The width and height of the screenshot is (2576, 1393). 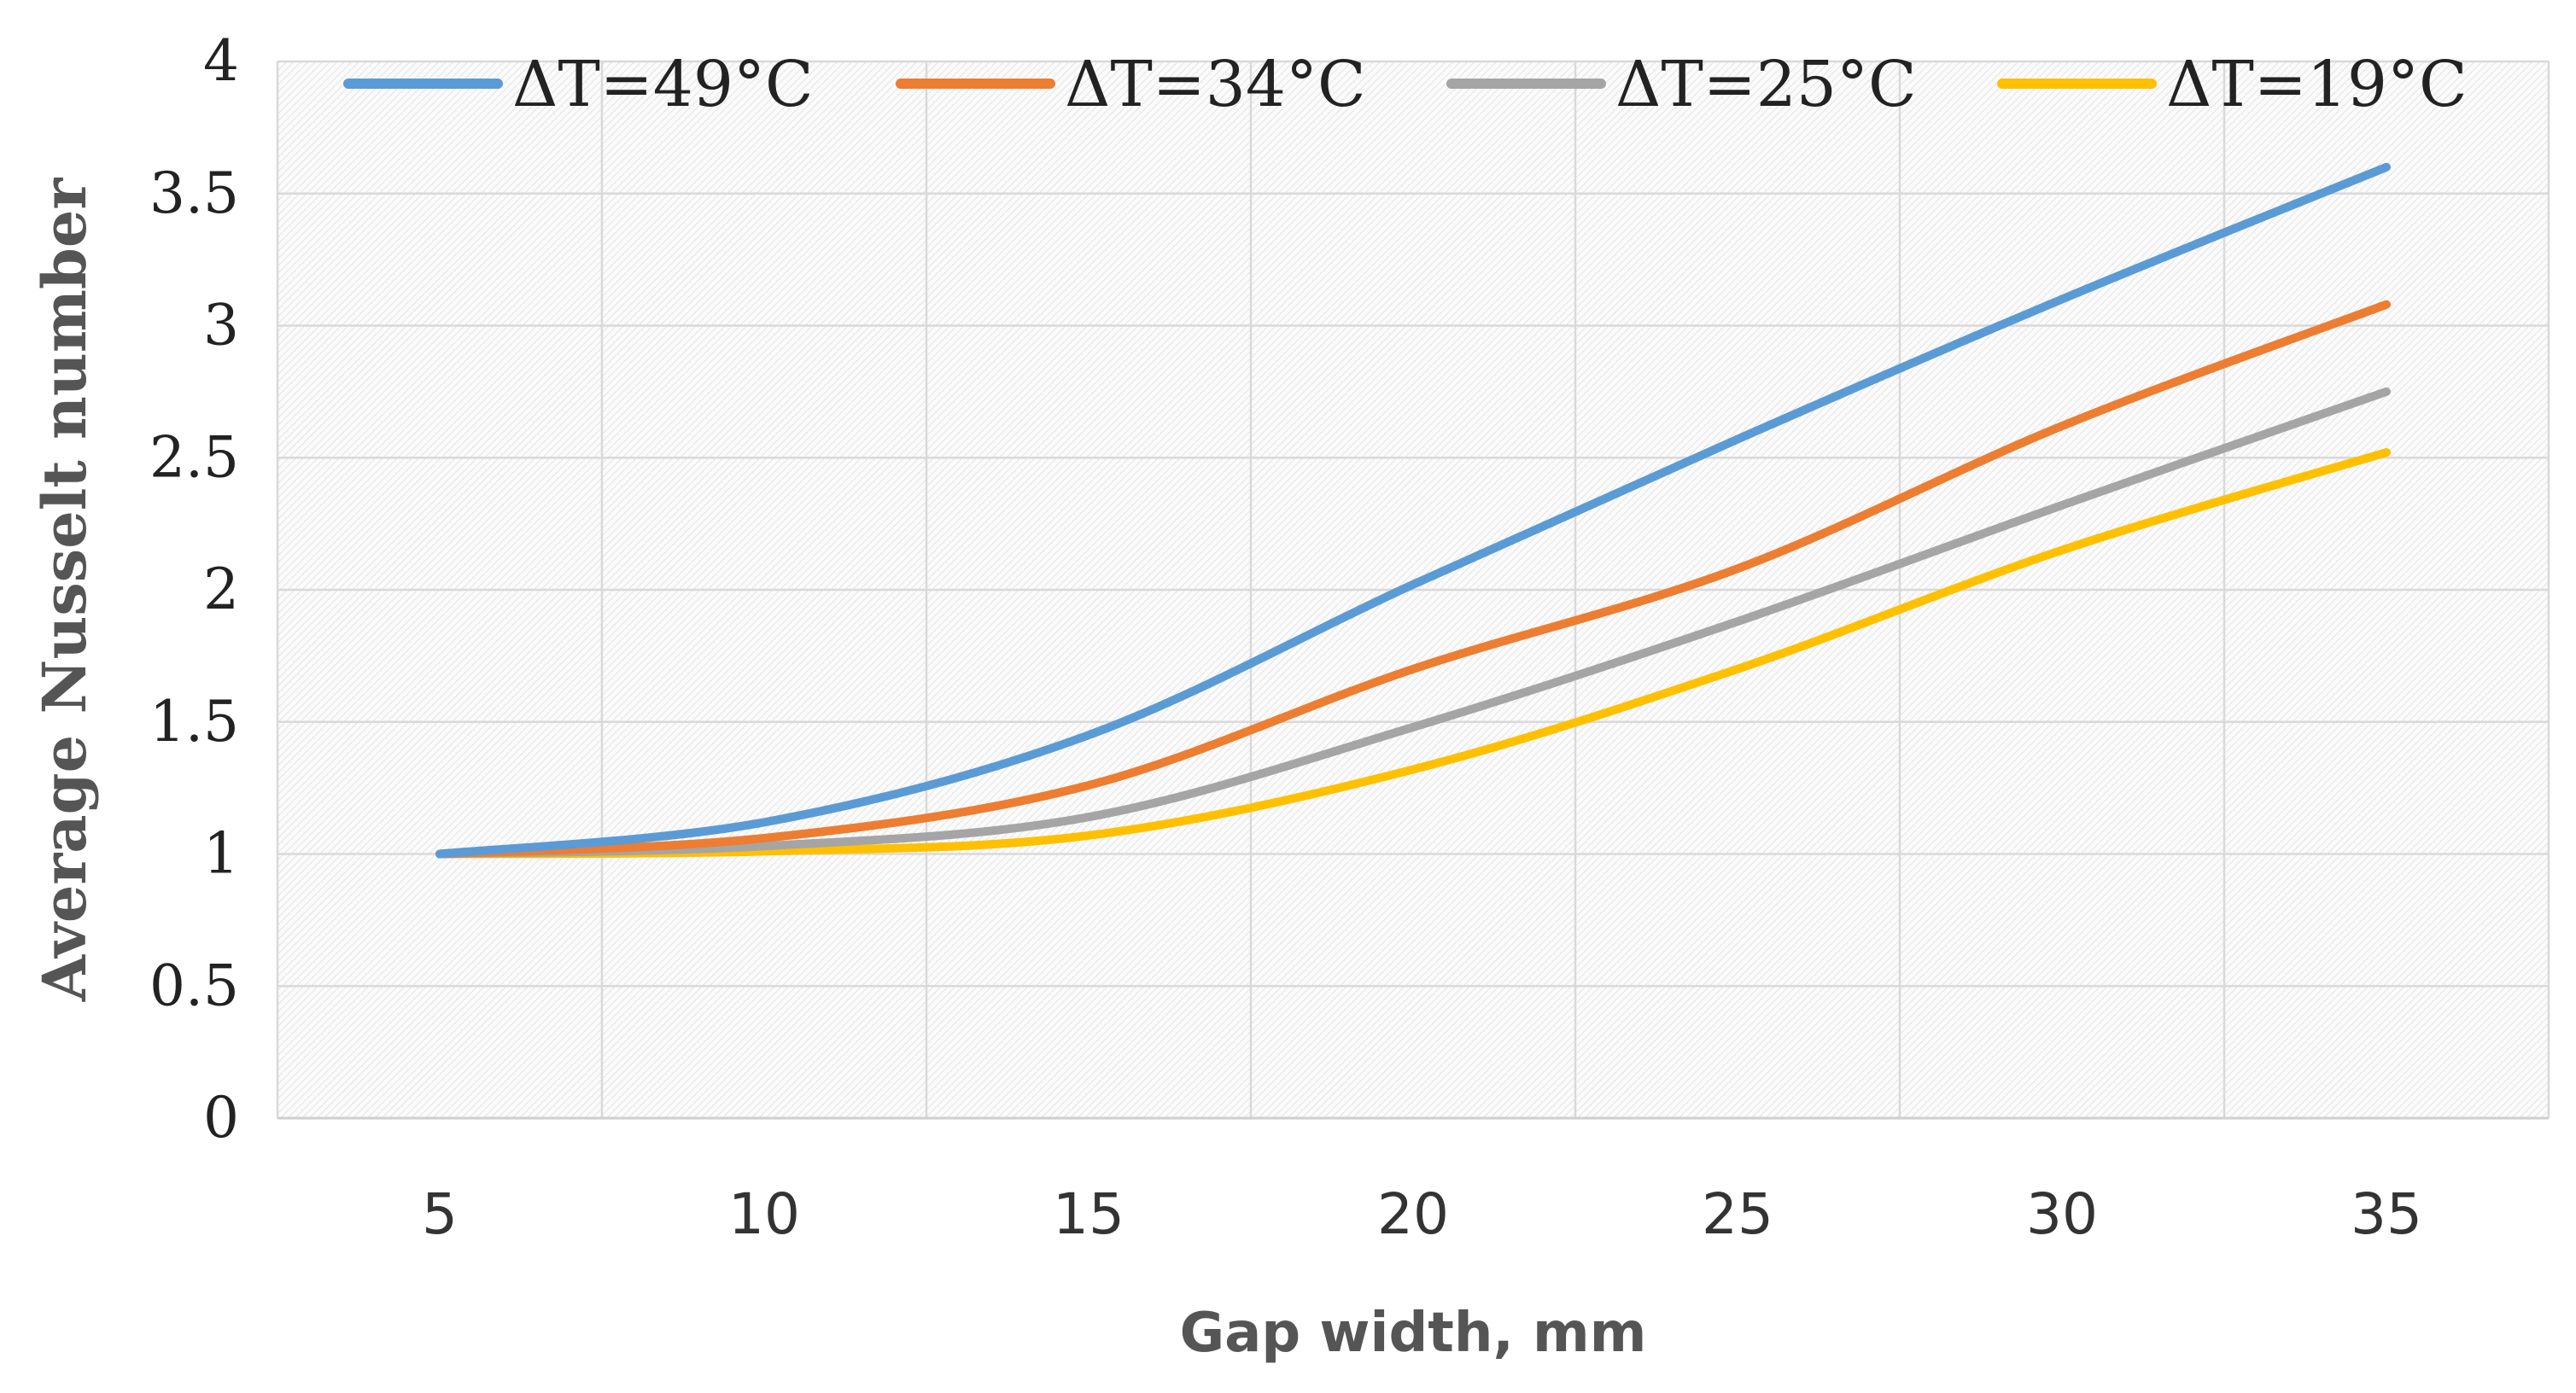 What do you see at coordinates (64, 590) in the screenshot?
I see `y-axis-title: Average Nusselt number` at bounding box center [64, 590].